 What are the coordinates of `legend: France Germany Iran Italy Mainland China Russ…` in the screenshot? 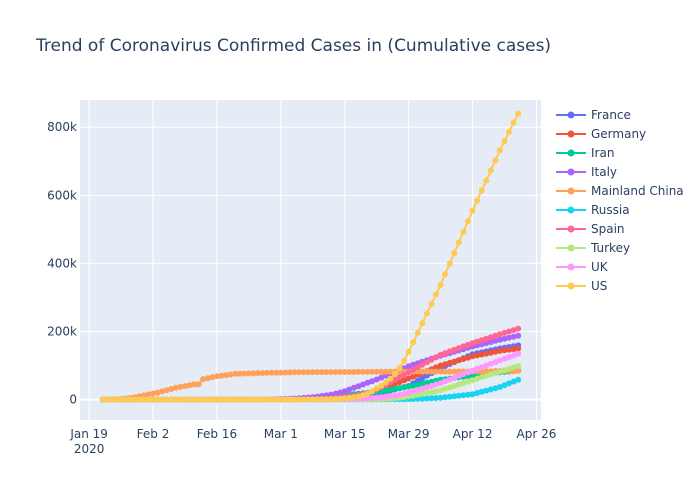 It's located at (620, 200).